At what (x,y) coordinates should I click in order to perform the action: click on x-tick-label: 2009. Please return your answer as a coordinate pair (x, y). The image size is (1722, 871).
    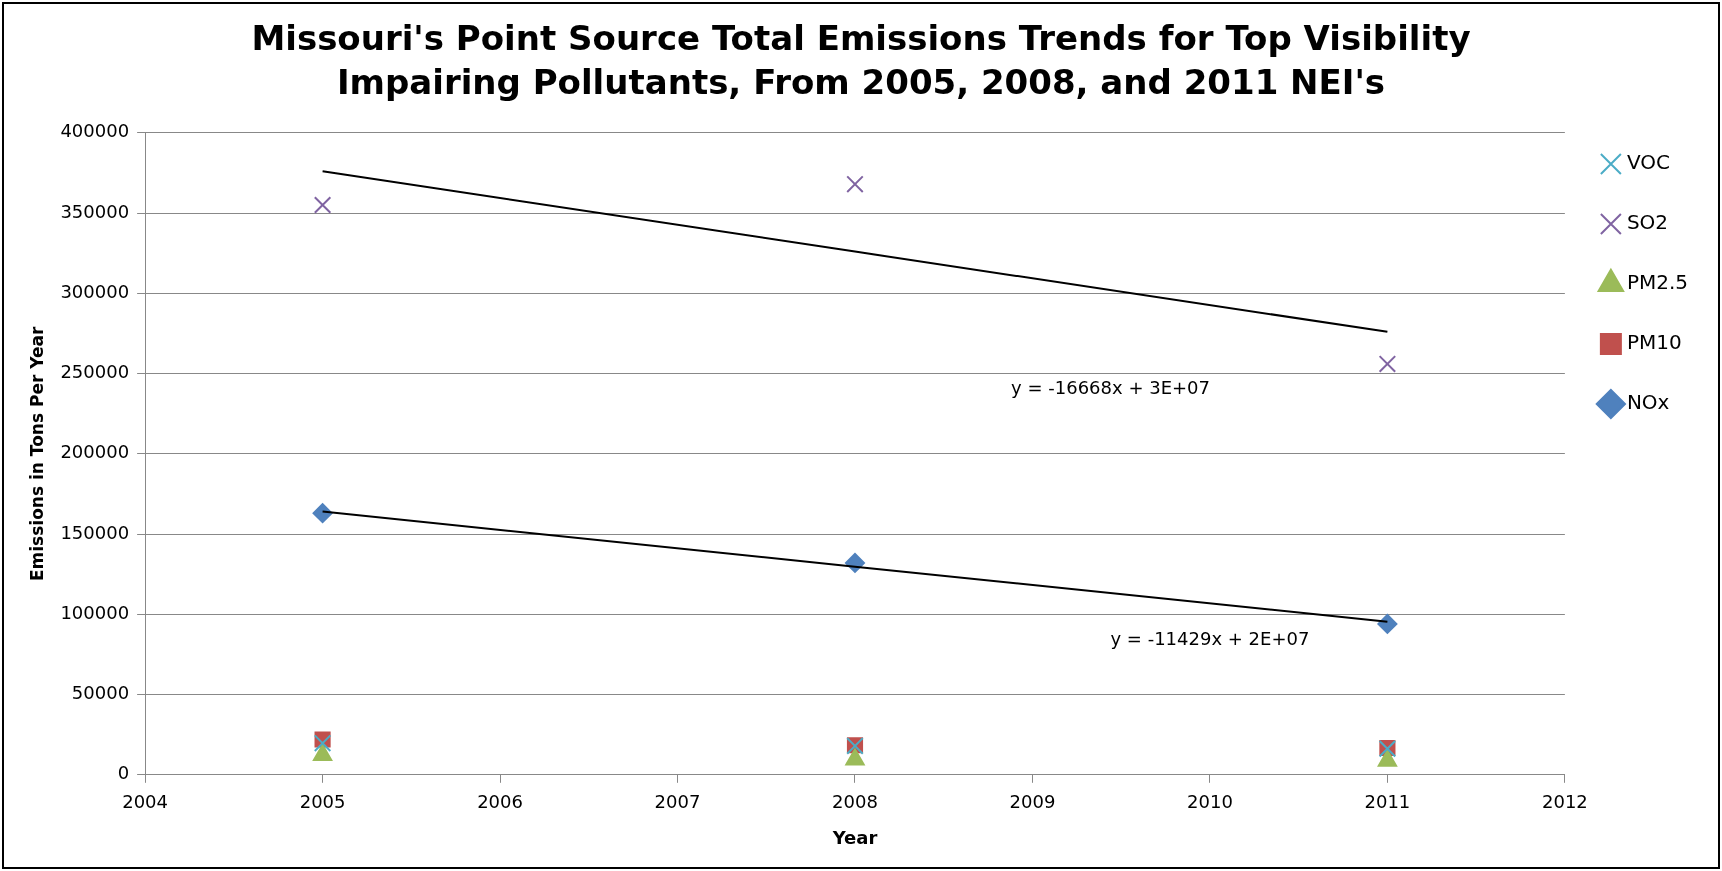
    Looking at the image, I should click on (1032, 802).